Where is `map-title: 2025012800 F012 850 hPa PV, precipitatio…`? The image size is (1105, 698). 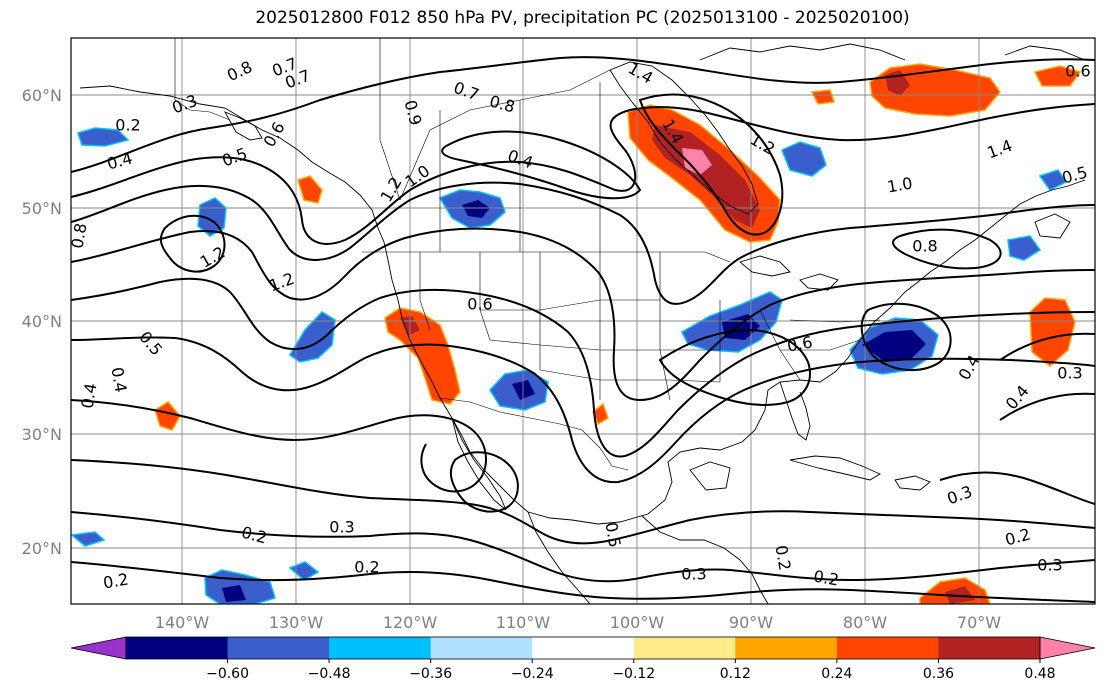
map-title: 2025012800 F012 850 hPa PV, precipitatio… is located at coordinates (582, 18).